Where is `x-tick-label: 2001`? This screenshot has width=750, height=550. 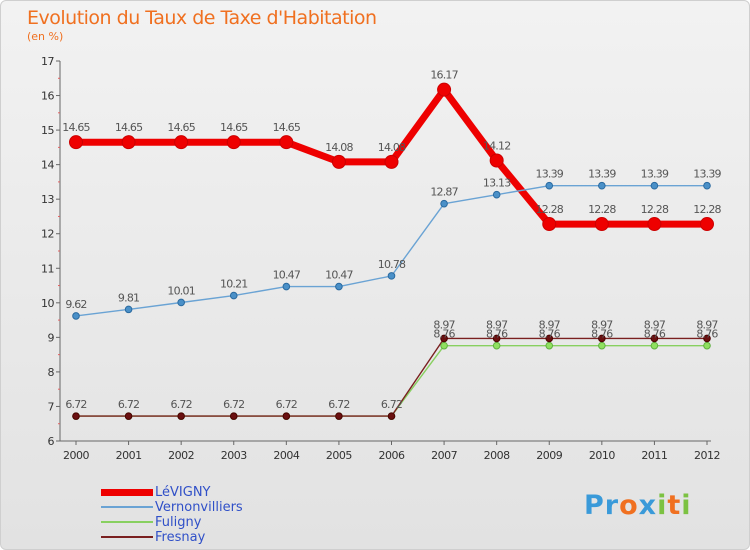
x-tick-label: 2001 is located at coordinates (129, 455).